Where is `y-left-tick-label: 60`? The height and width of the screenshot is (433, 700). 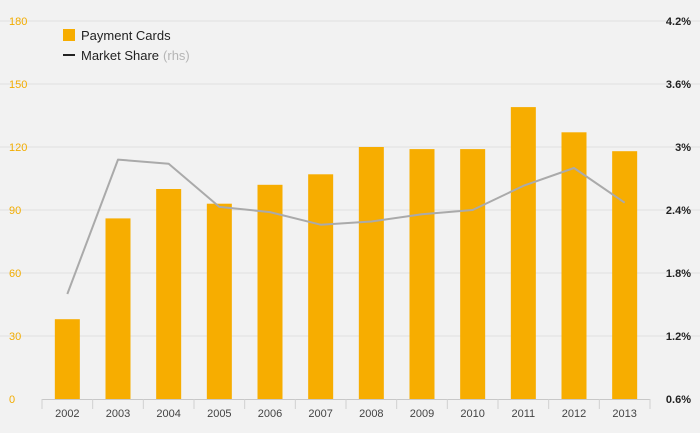
y-left-tick-label: 60 is located at coordinates (15, 274).